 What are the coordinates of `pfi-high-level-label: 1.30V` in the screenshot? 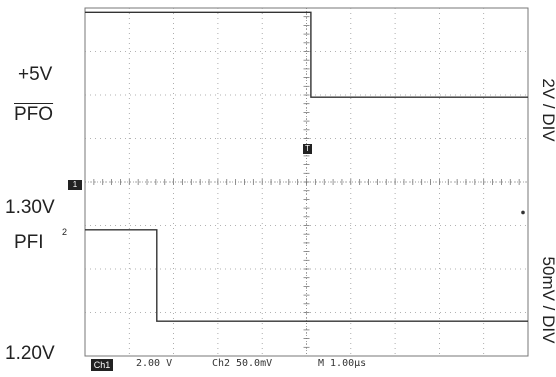 It's located at (30, 207).